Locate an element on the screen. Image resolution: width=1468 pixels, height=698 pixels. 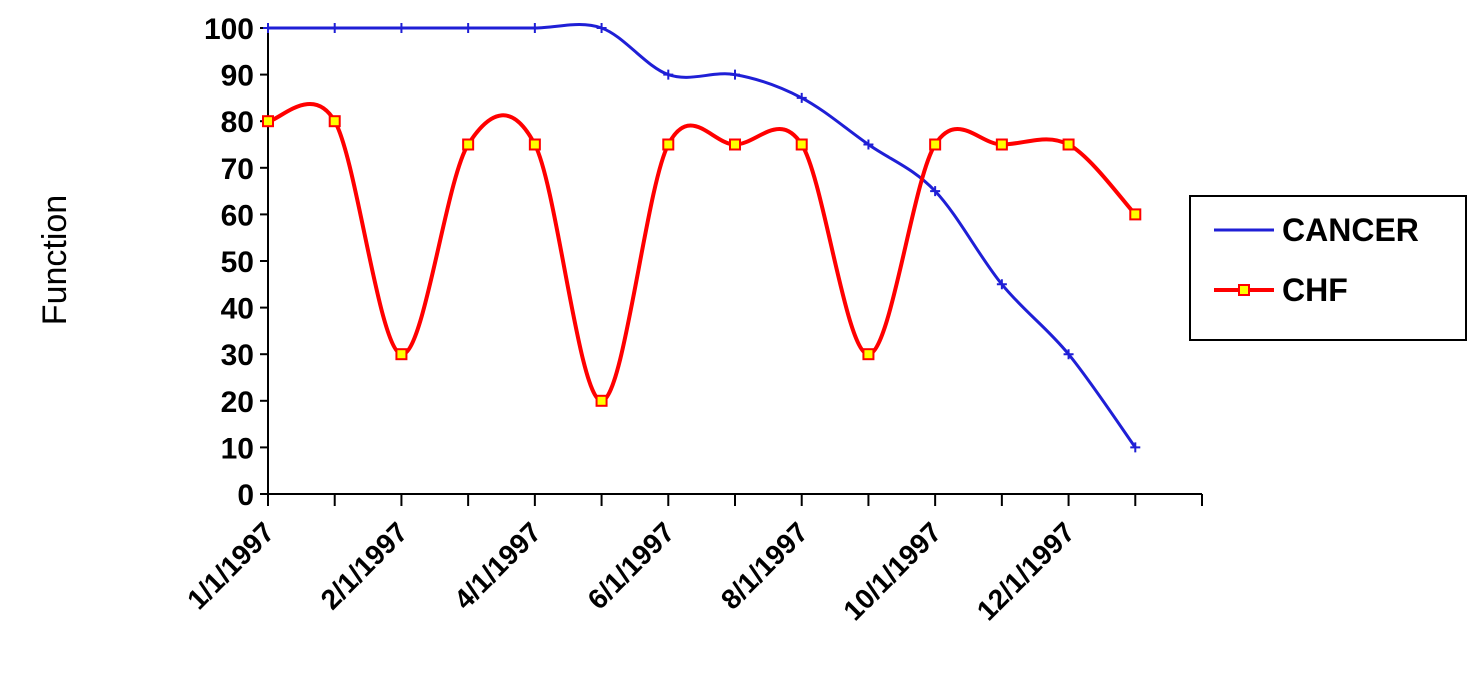
x-tick-label: 12/1/1997 is located at coordinates (1026, 571).